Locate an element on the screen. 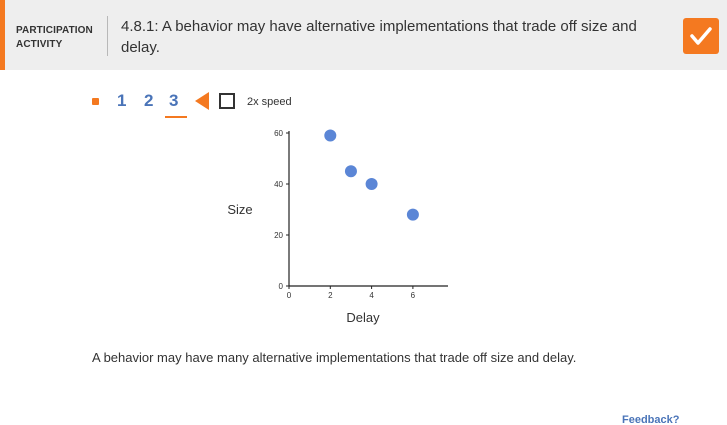 The image size is (727, 425). header-accent-bar is located at coordinates (2, 35).